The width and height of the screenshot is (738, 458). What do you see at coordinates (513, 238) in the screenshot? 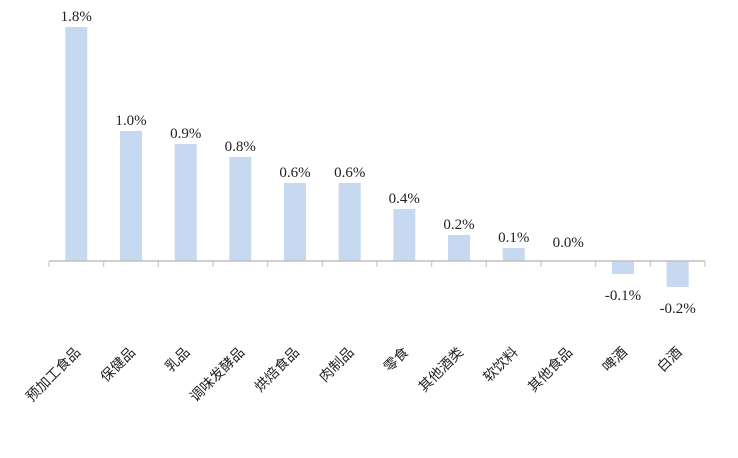
I see `data-label: 0.1%` at bounding box center [513, 238].